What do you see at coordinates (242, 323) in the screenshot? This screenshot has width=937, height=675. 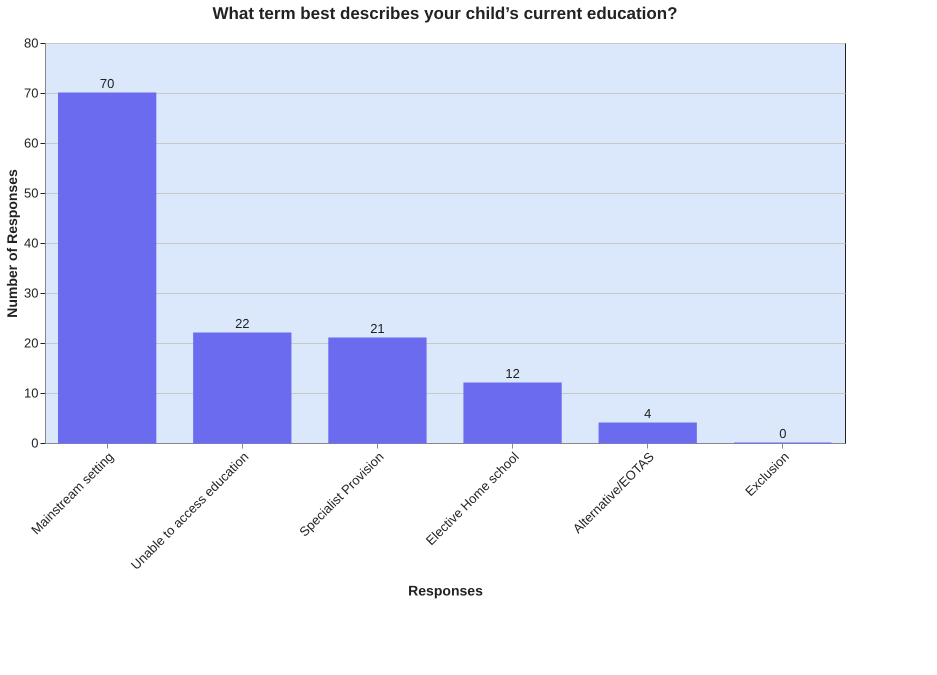 I see `data-label: 22` at bounding box center [242, 323].